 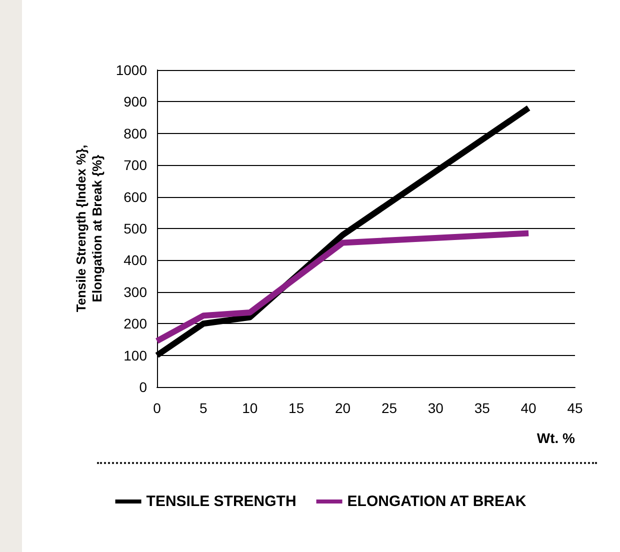 I want to click on legend-label: TENSILE STRENGTH, so click(x=221, y=501).